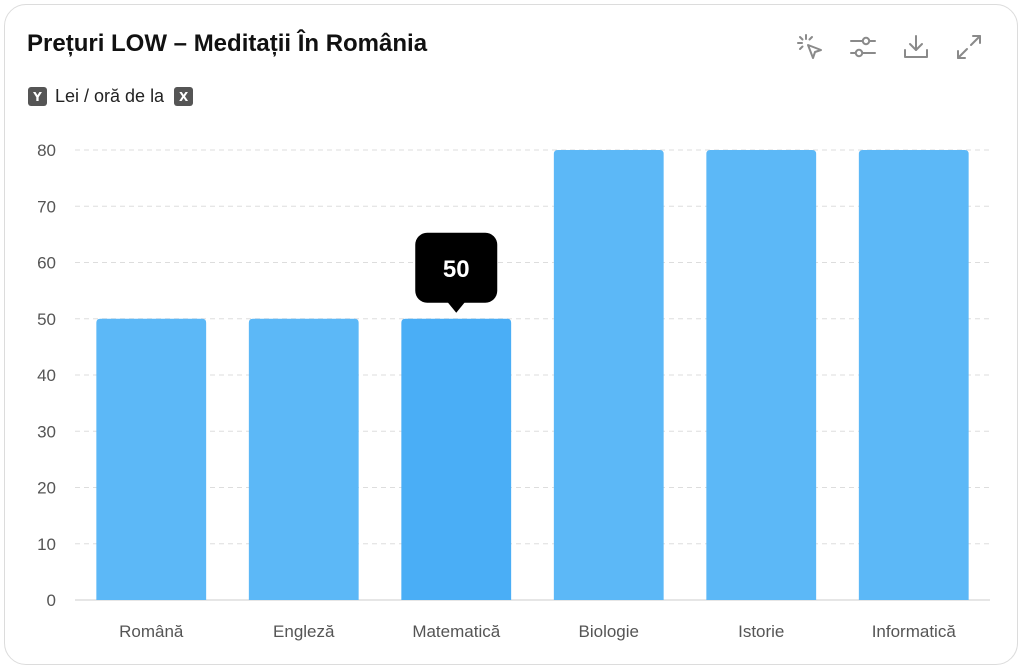 This screenshot has height=671, width=1024. Describe the element at coordinates (46, 431) in the screenshot. I see `y-tick-label: 30` at that location.